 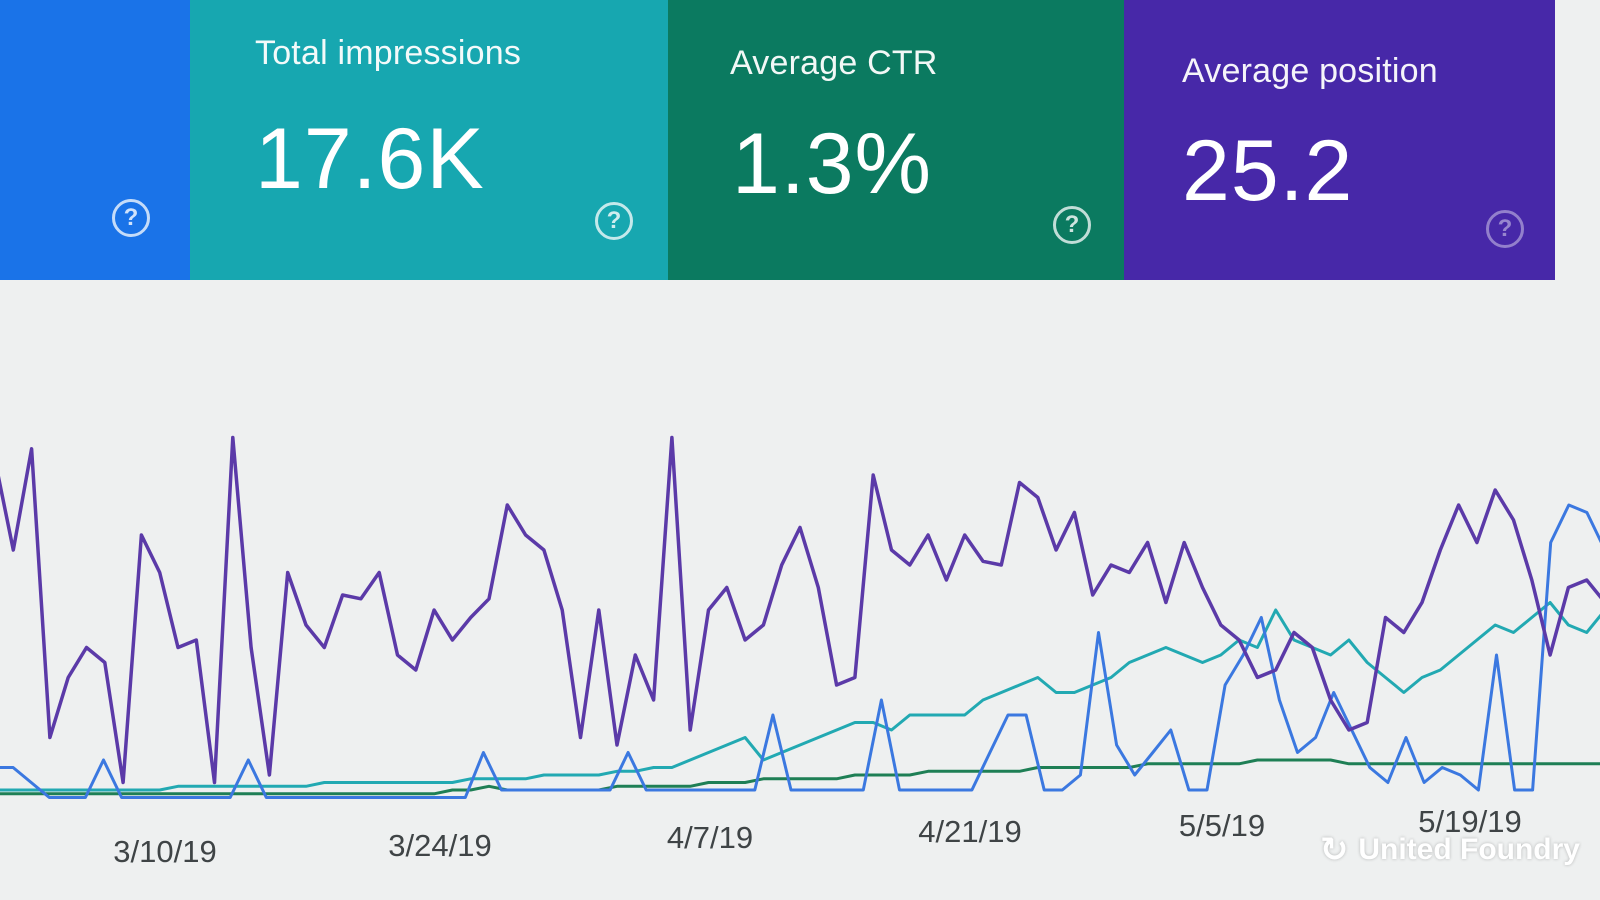 I want to click on x-tick-label: 3/24/19, so click(x=439, y=845).